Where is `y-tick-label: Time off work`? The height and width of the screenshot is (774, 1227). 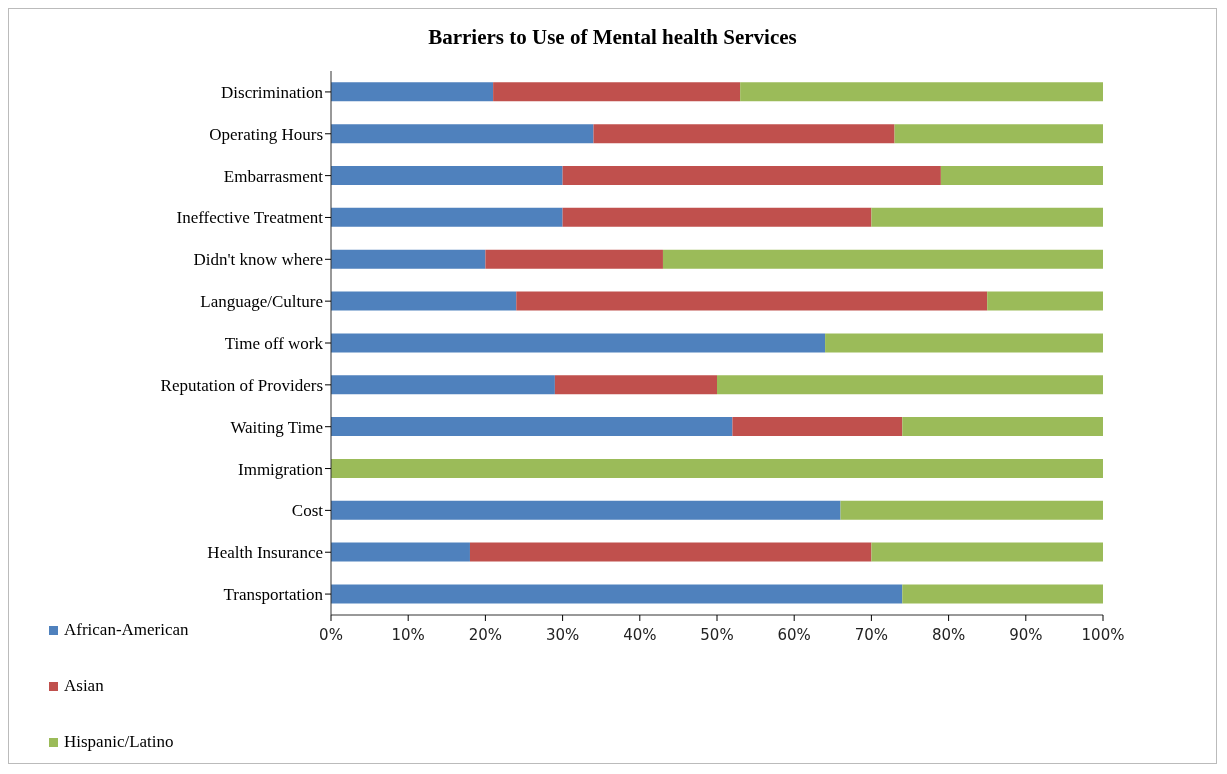 y-tick-label: Time off work is located at coordinates (274, 344).